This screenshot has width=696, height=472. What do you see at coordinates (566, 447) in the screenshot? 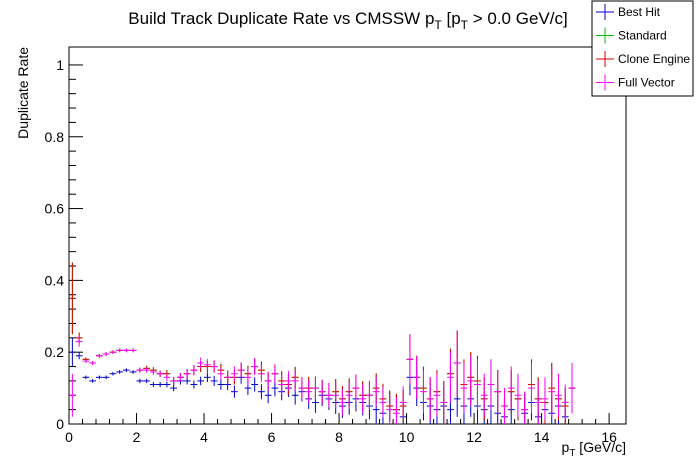
I see `x-axis-label-main: p` at bounding box center [566, 447].